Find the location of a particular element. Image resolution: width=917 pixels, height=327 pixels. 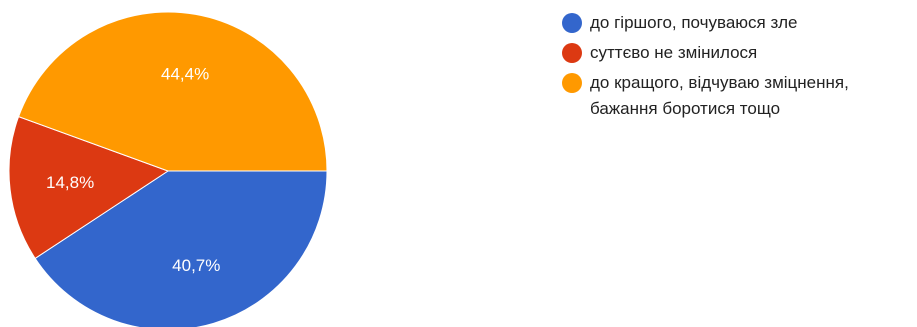

legend-label-unchanged: суттєво не змінилося is located at coordinates (674, 52).